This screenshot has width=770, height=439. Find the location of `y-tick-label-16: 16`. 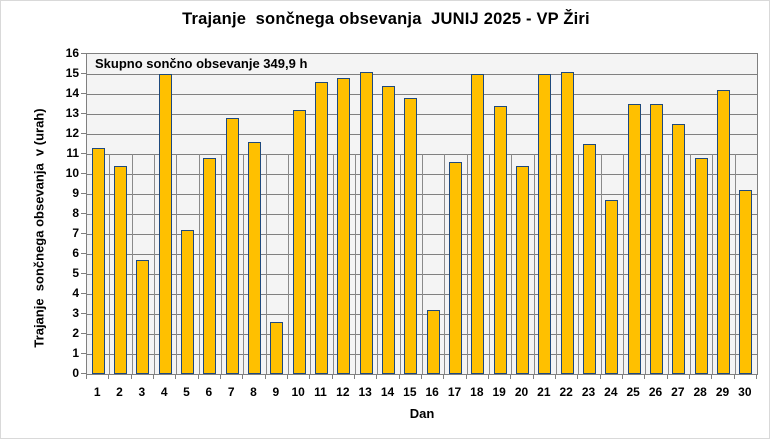

y-tick-label-16: 16 is located at coordinates (72, 53).